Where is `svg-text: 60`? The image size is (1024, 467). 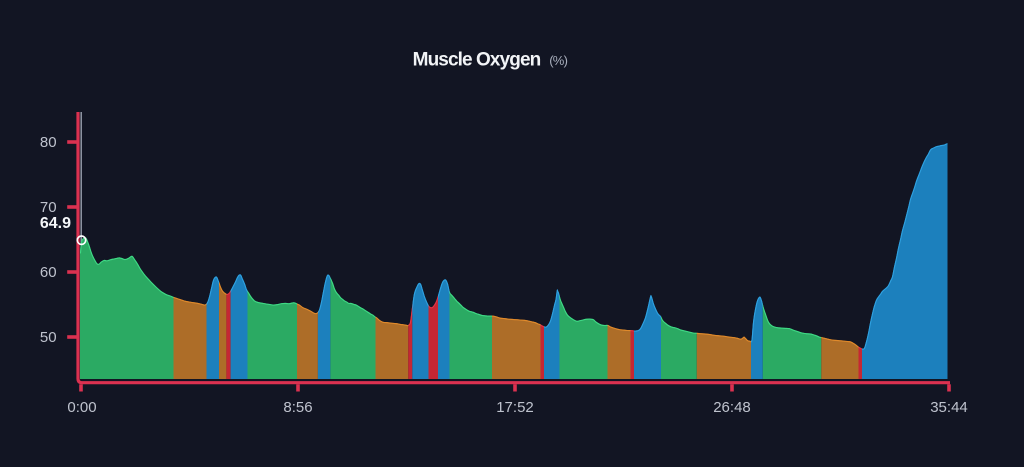 svg-text: 60 is located at coordinates (48, 272).